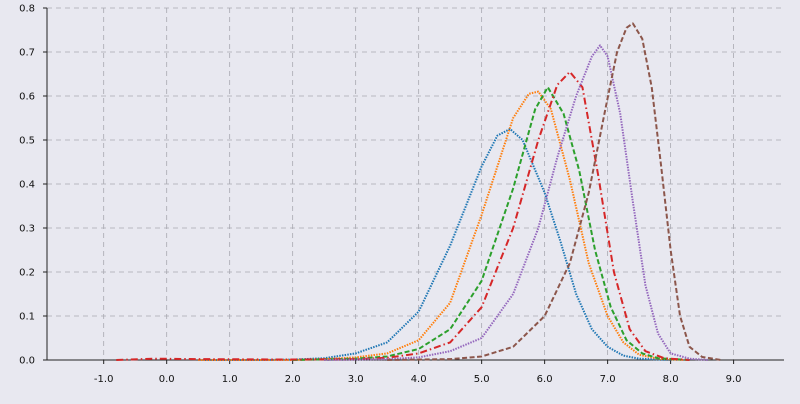 The height and width of the screenshot is (404, 800). I want to click on y-tick-label-4: 0.4, so click(27, 185).